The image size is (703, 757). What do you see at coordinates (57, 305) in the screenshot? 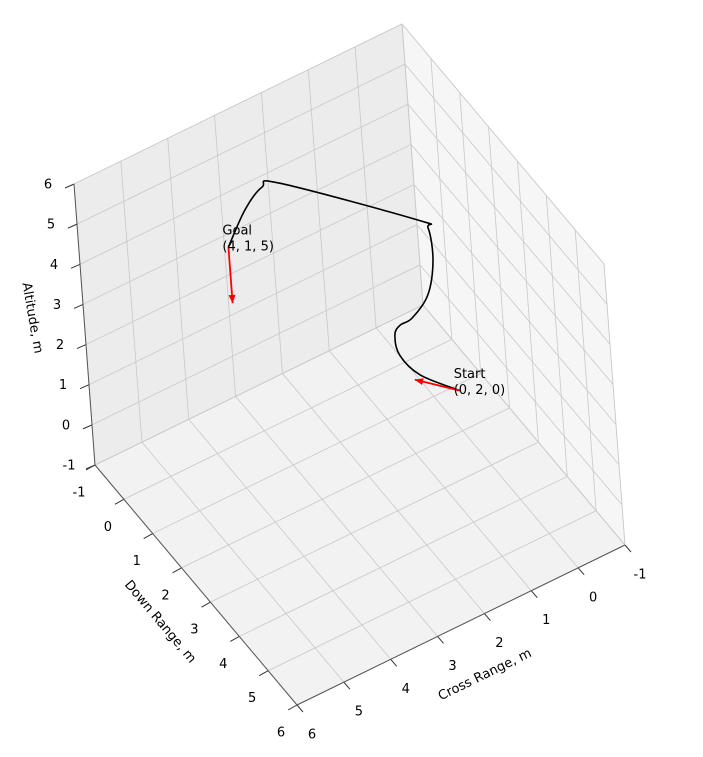
I see `z-tick-label: 3` at bounding box center [57, 305].